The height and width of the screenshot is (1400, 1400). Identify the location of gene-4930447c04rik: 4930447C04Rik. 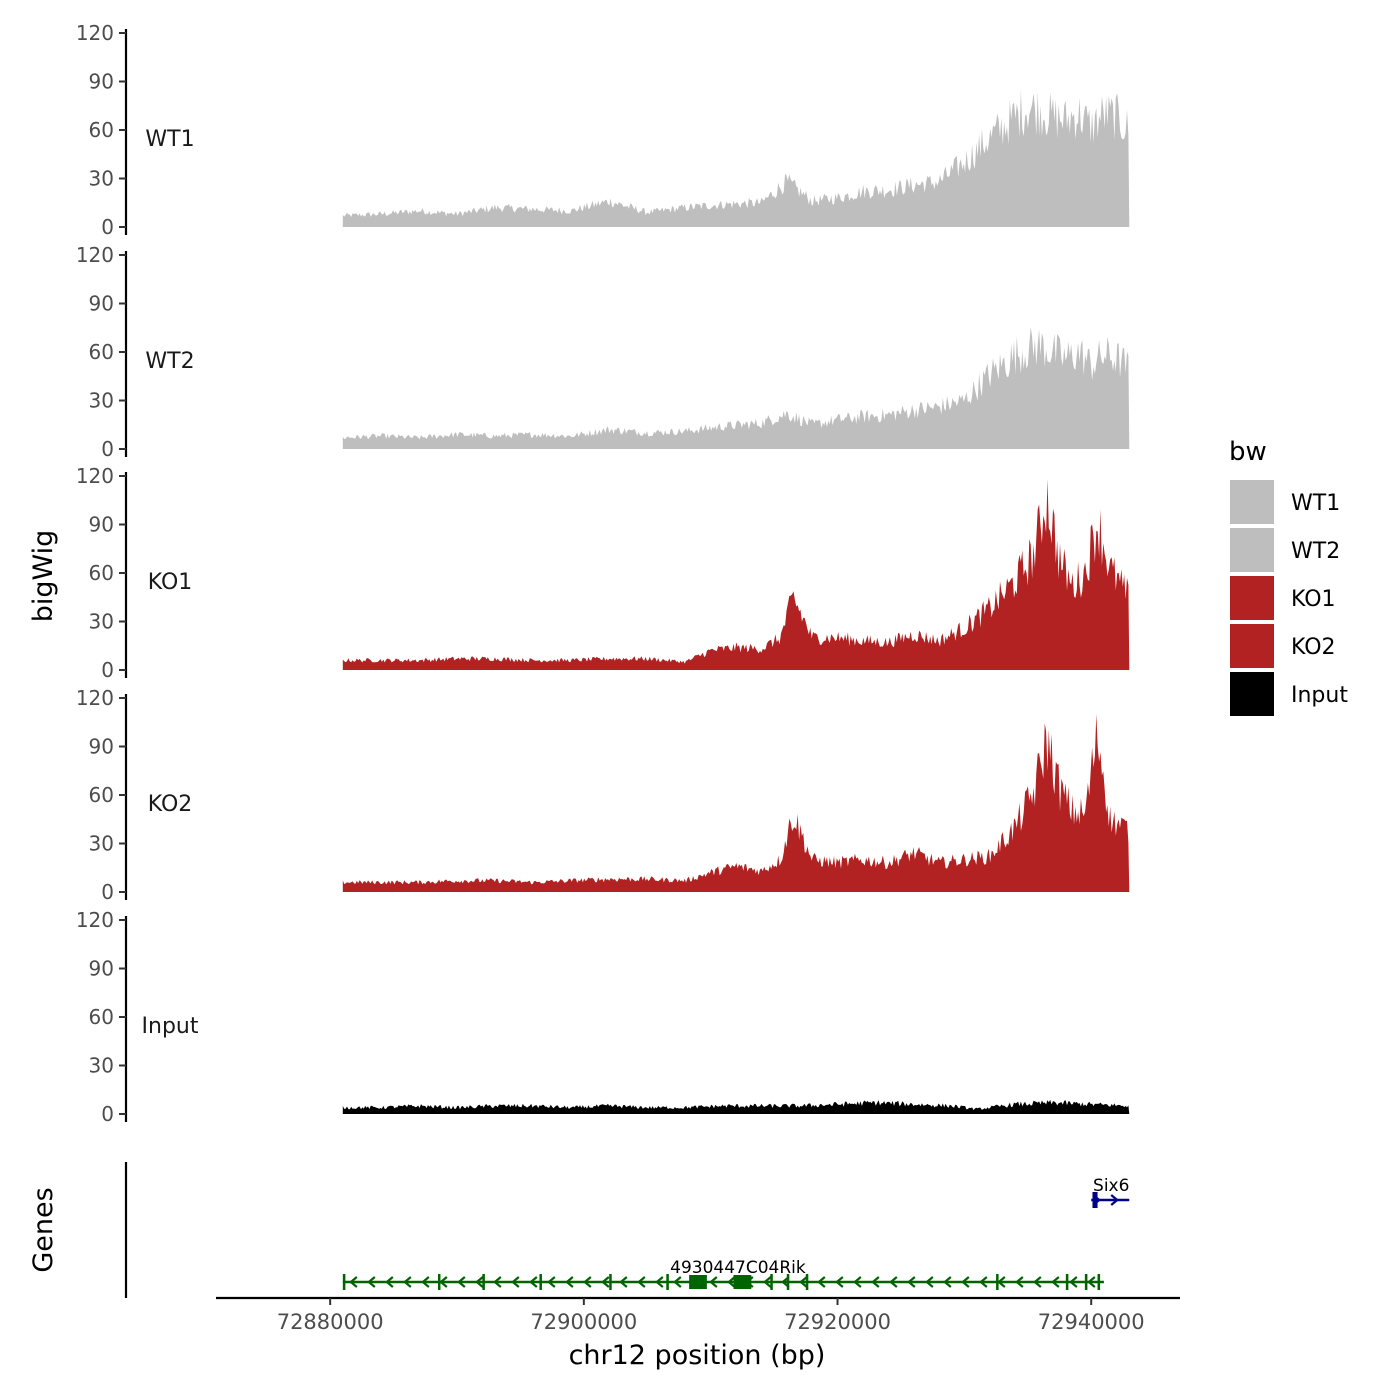
(723, 1274).